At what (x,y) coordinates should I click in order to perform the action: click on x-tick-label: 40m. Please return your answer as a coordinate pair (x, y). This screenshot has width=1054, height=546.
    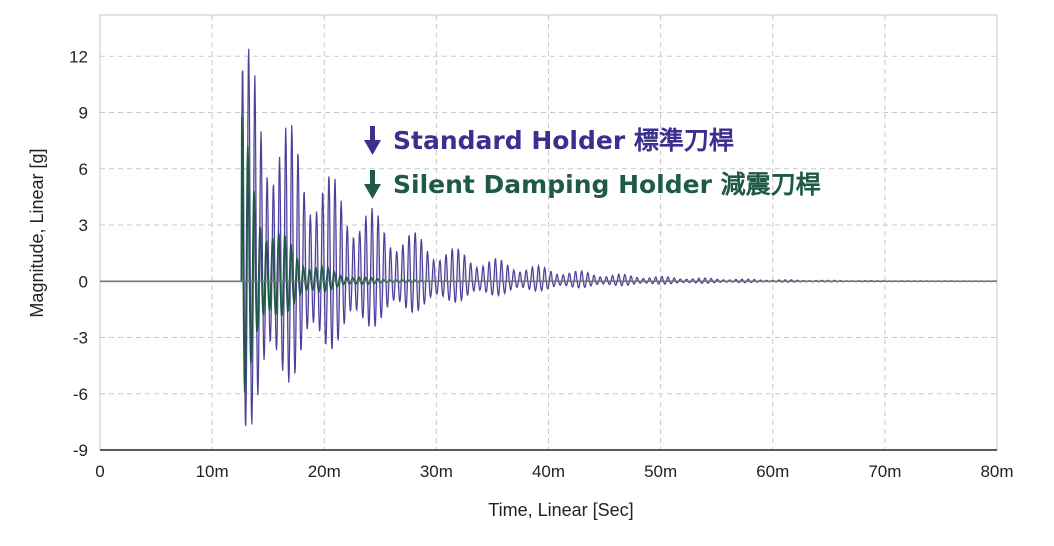
    Looking at the image, I should click on (548, 471).